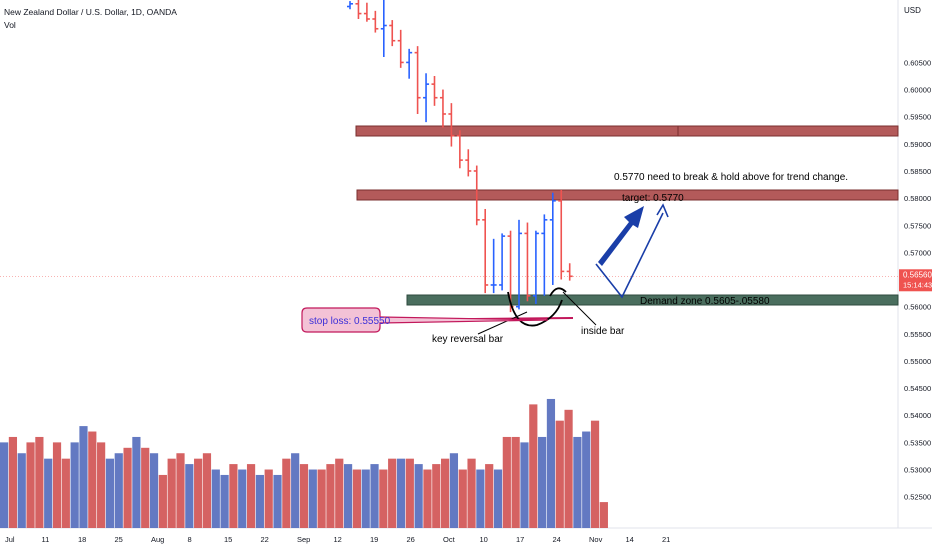 The image size is (932, 550). I want to click on time-tick-label: 24, so click(557, 539).